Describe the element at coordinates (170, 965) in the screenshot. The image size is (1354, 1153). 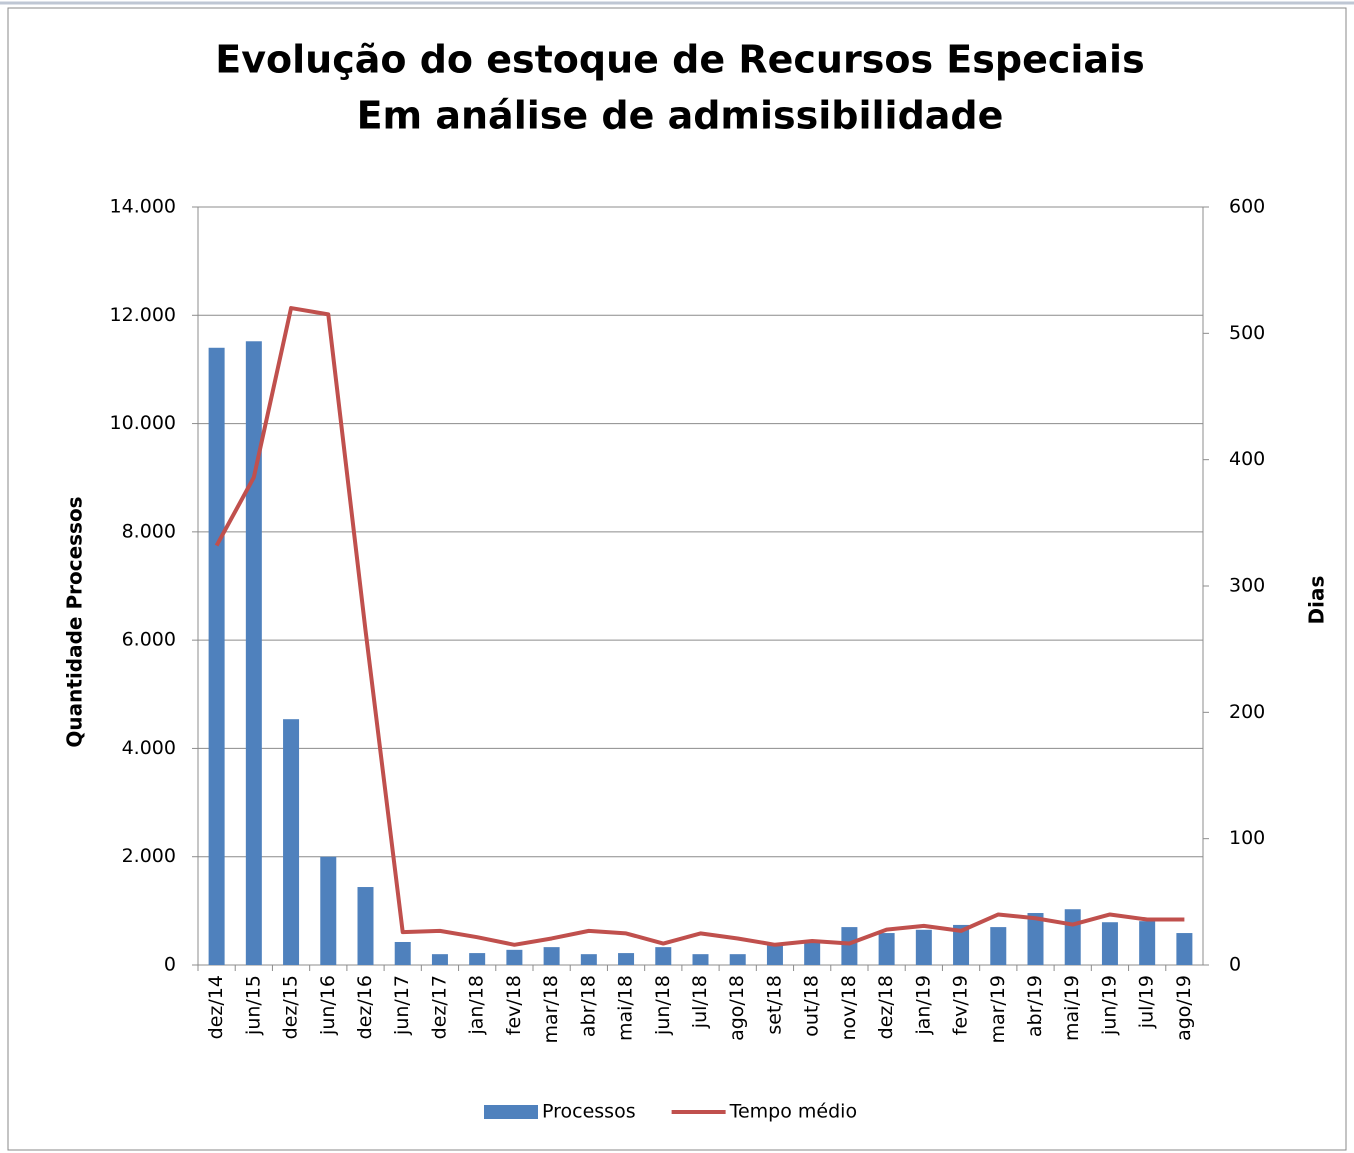
I see `y-tick-label: 0` at that location.